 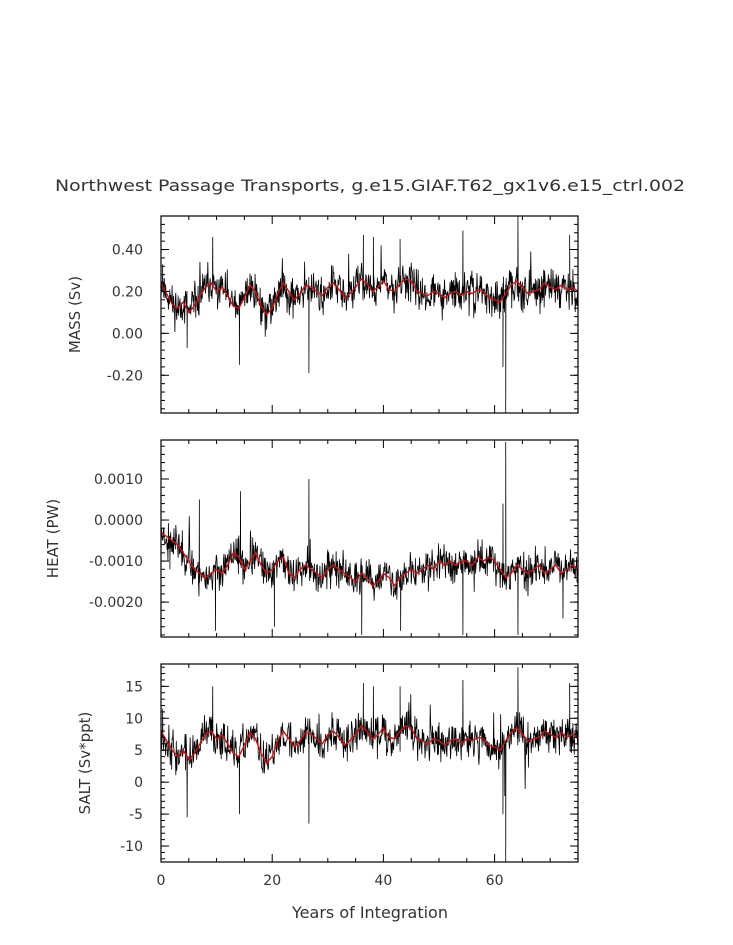 I want to click on x-tick-label: 0, so click(x=161, y=881).